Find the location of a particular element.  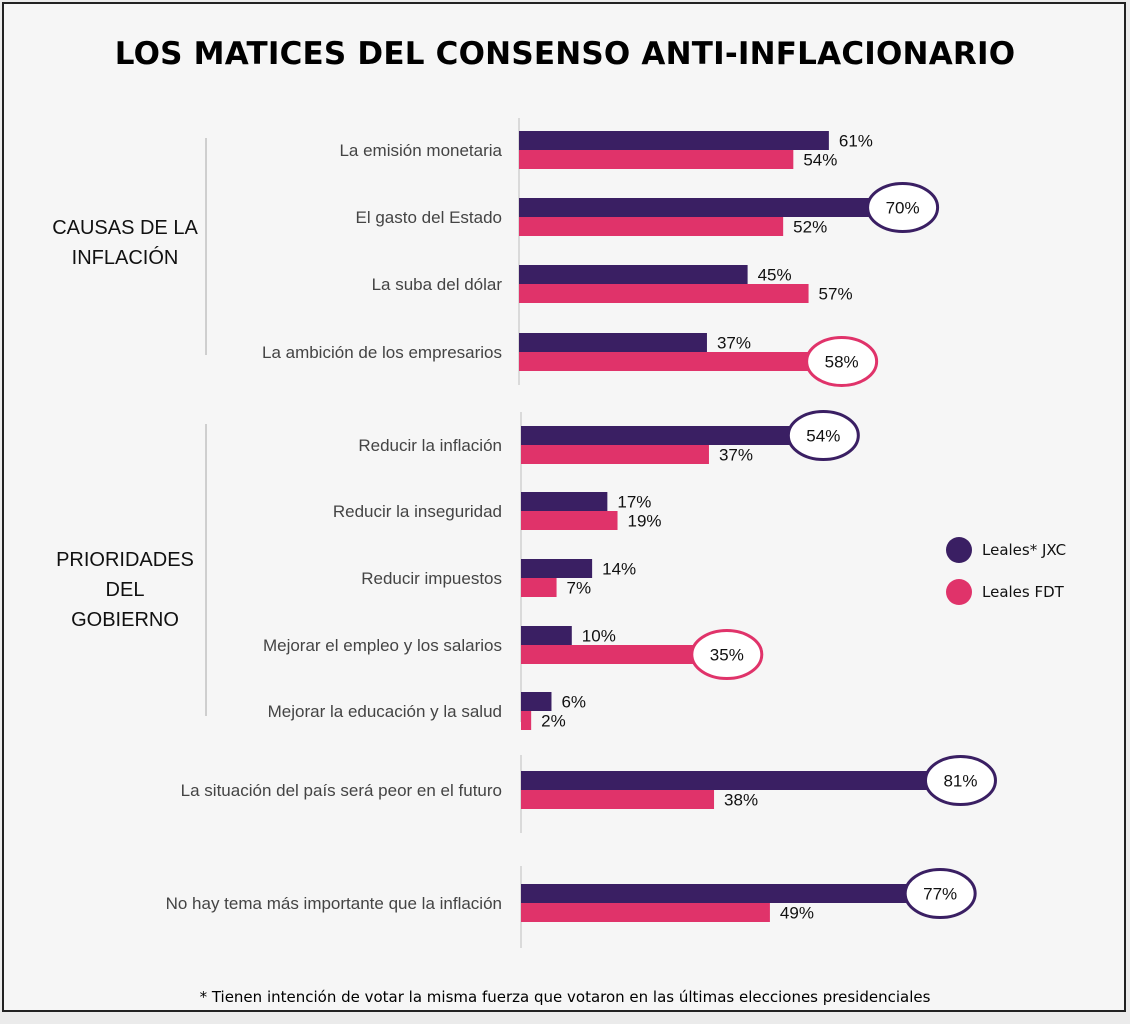

bar-fdt-reducir-la-inseguridad is located at coordinates (569, 520).